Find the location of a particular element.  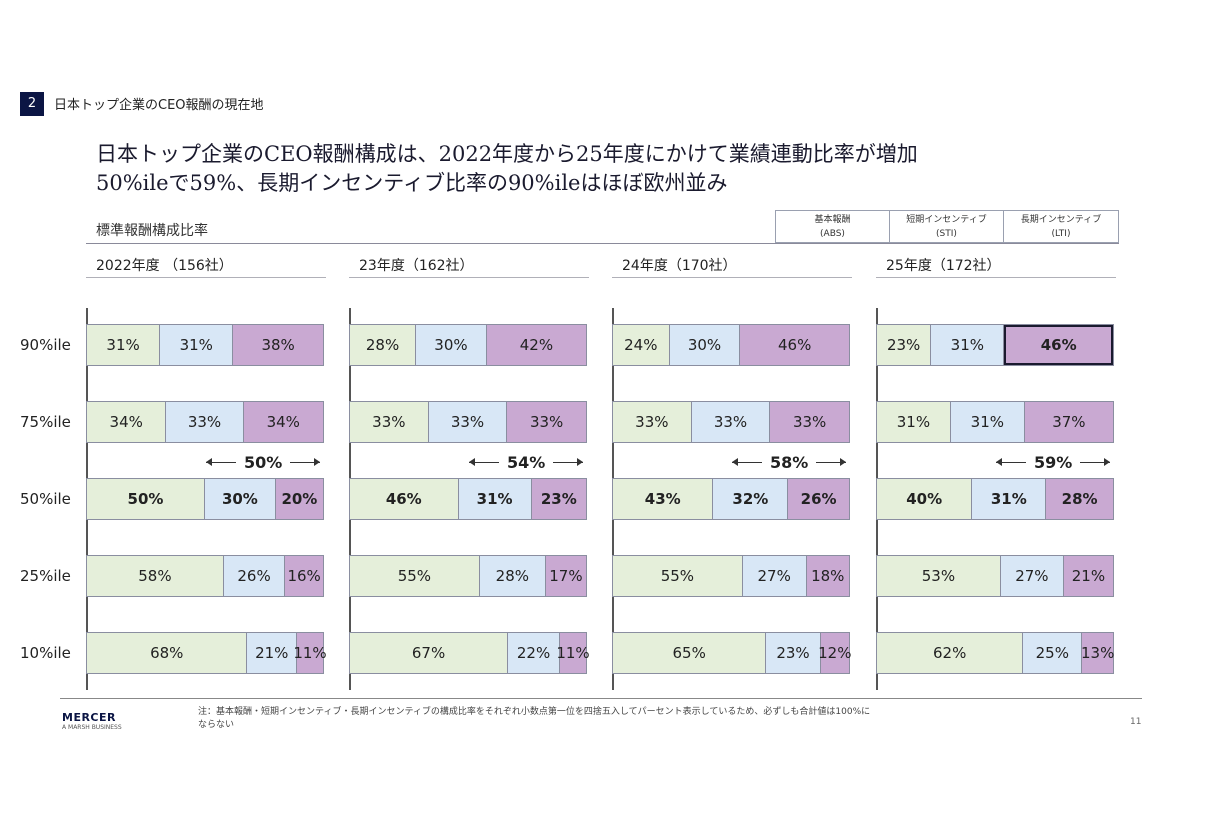

section-title: 日本トップ企業のCEO報酬の現在地 is located at coordinates (159, 105).